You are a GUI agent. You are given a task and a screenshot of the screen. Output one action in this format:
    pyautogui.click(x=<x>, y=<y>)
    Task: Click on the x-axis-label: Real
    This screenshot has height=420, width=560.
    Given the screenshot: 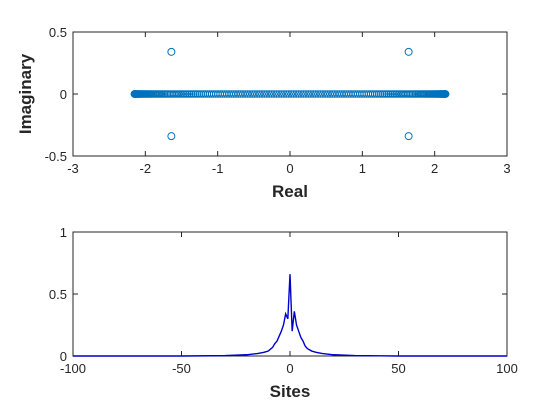 What is the action you would take?
    pyautogui.click(x=290, y=191)
    